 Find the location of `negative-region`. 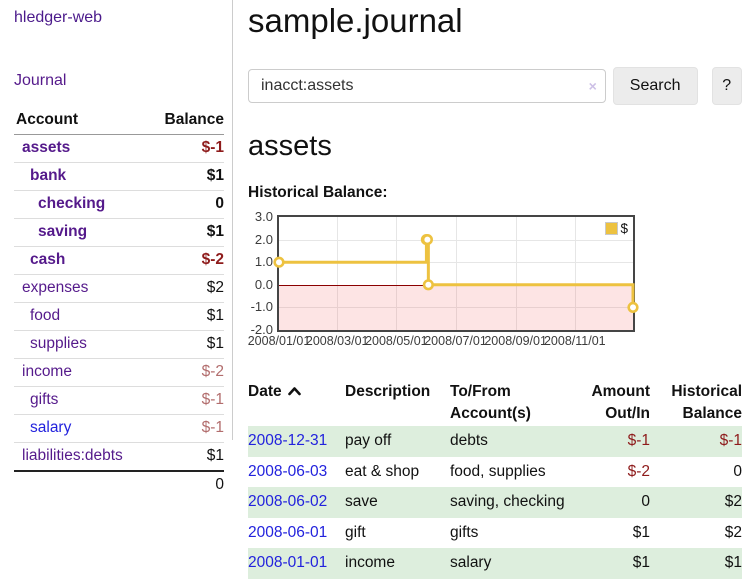

negative-region is located at coordinates (456, 307).